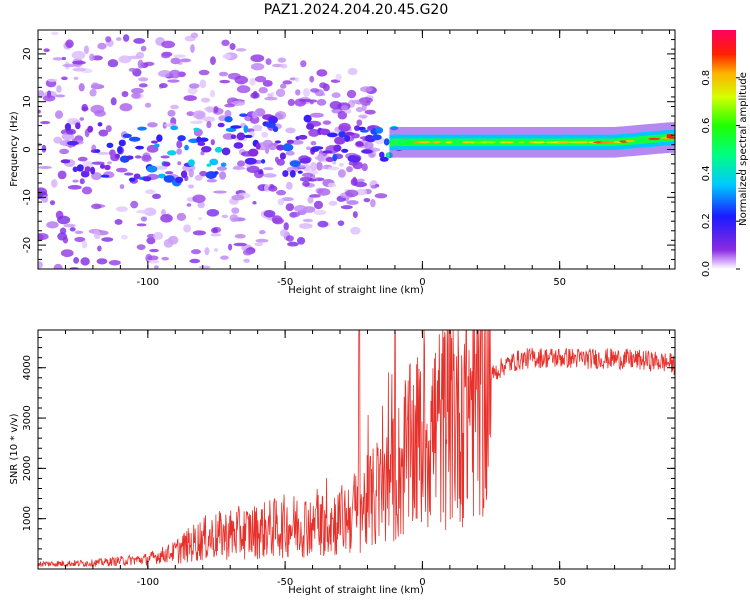  What do you see at coordinates (285, 582) in the screenshot?
I see `snr-x-tick-label: -50` at bounding box center [285, 582].